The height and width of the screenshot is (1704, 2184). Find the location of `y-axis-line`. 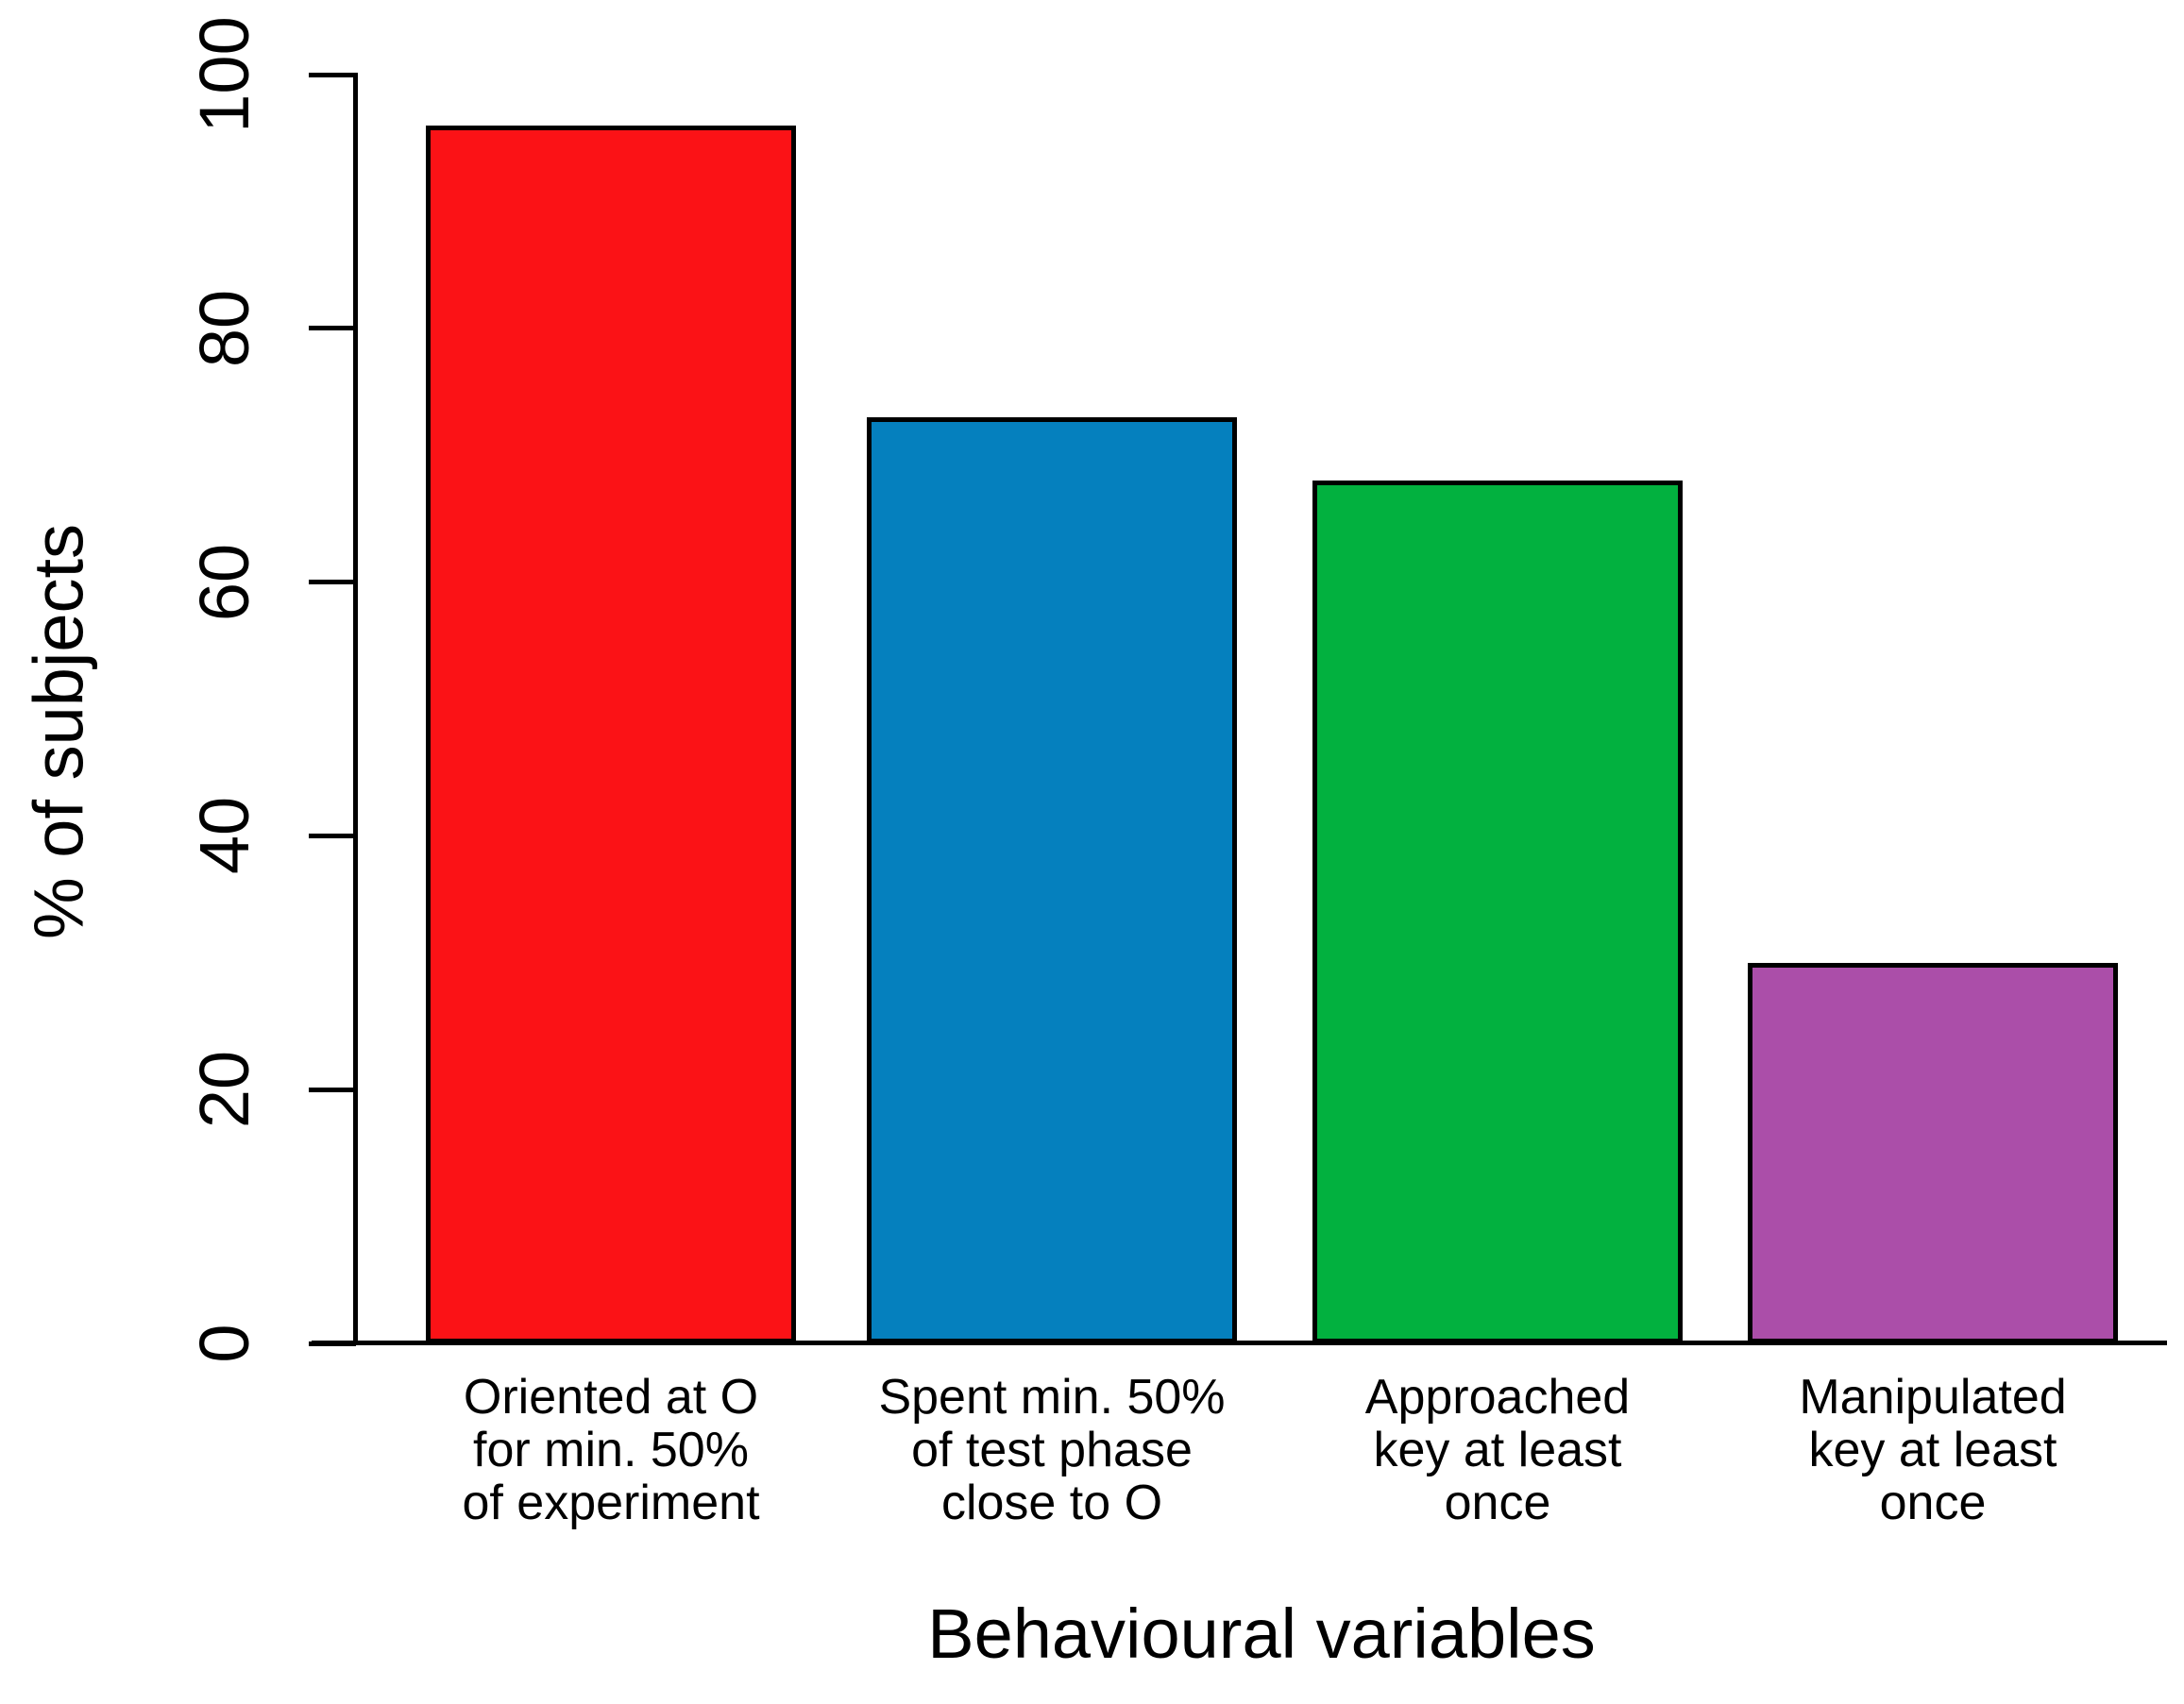

y-axis-line is located at coordinates (355, 709).